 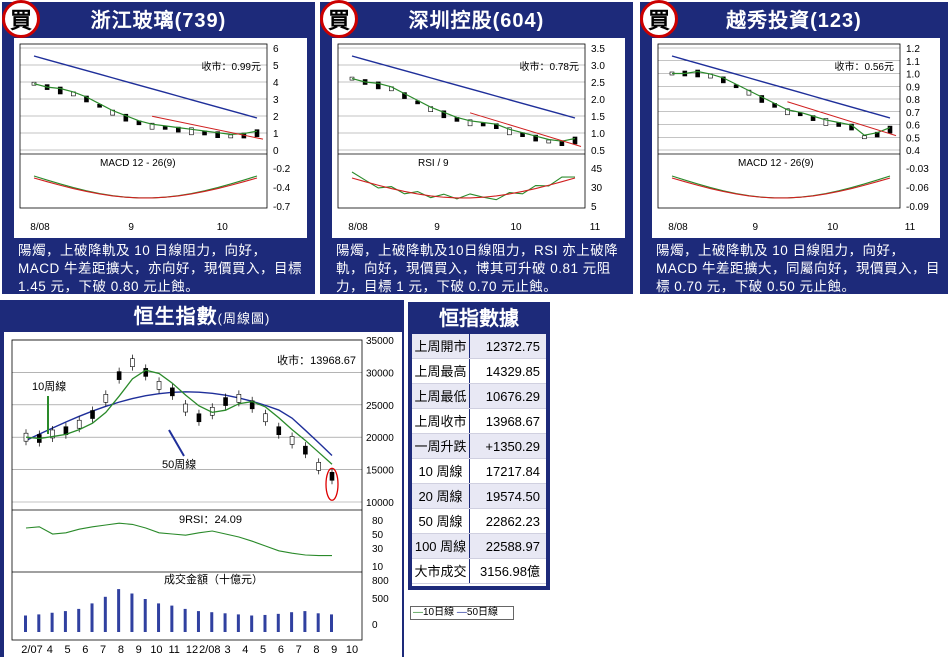 What do you see at coordinates (276, 83) in the screenshot?
I see `y-tick-label: 4` at bounding box center [276, 83].